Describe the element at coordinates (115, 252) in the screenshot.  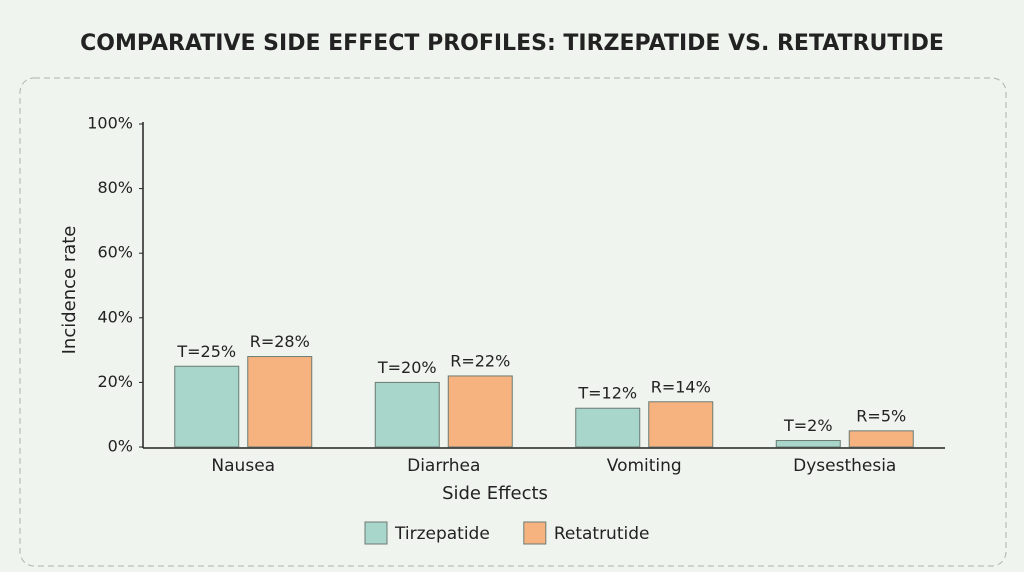
I see `y-tick-label: 60%` at that location.